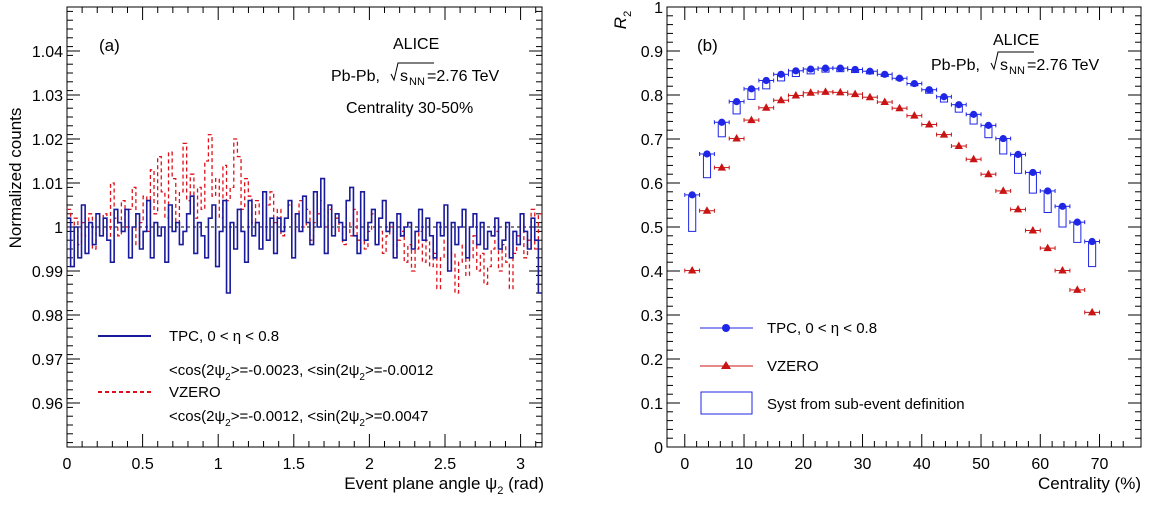 This screenshot has width=1149, height=505. Describe the element at coordinates (726, 328) in the screenshot. I see `legend-b-tpc-marker` at that location.